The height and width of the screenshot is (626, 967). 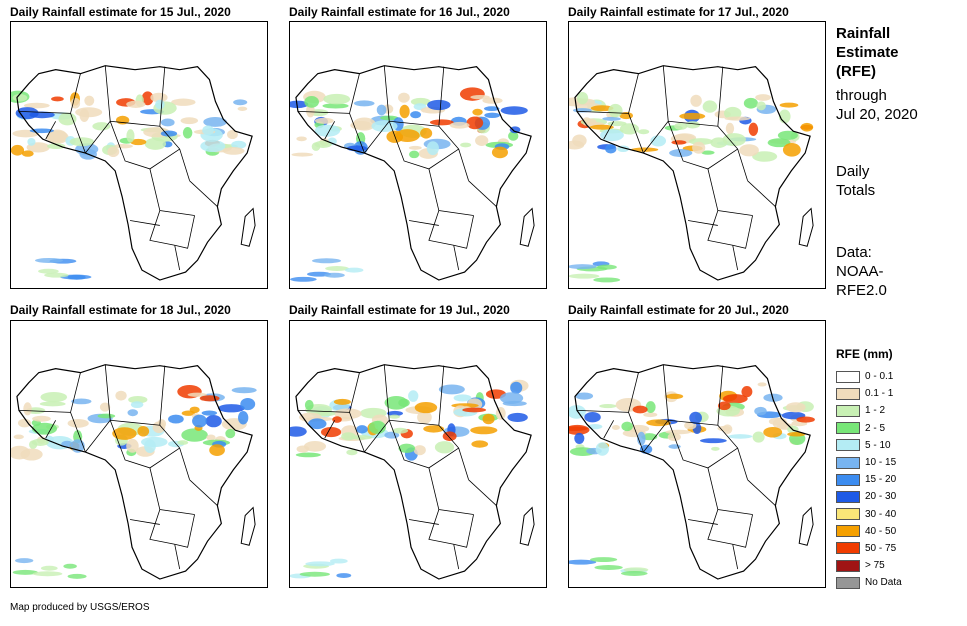 I want to click on legend-item: 15 - 20, so click(x=869, y=479).